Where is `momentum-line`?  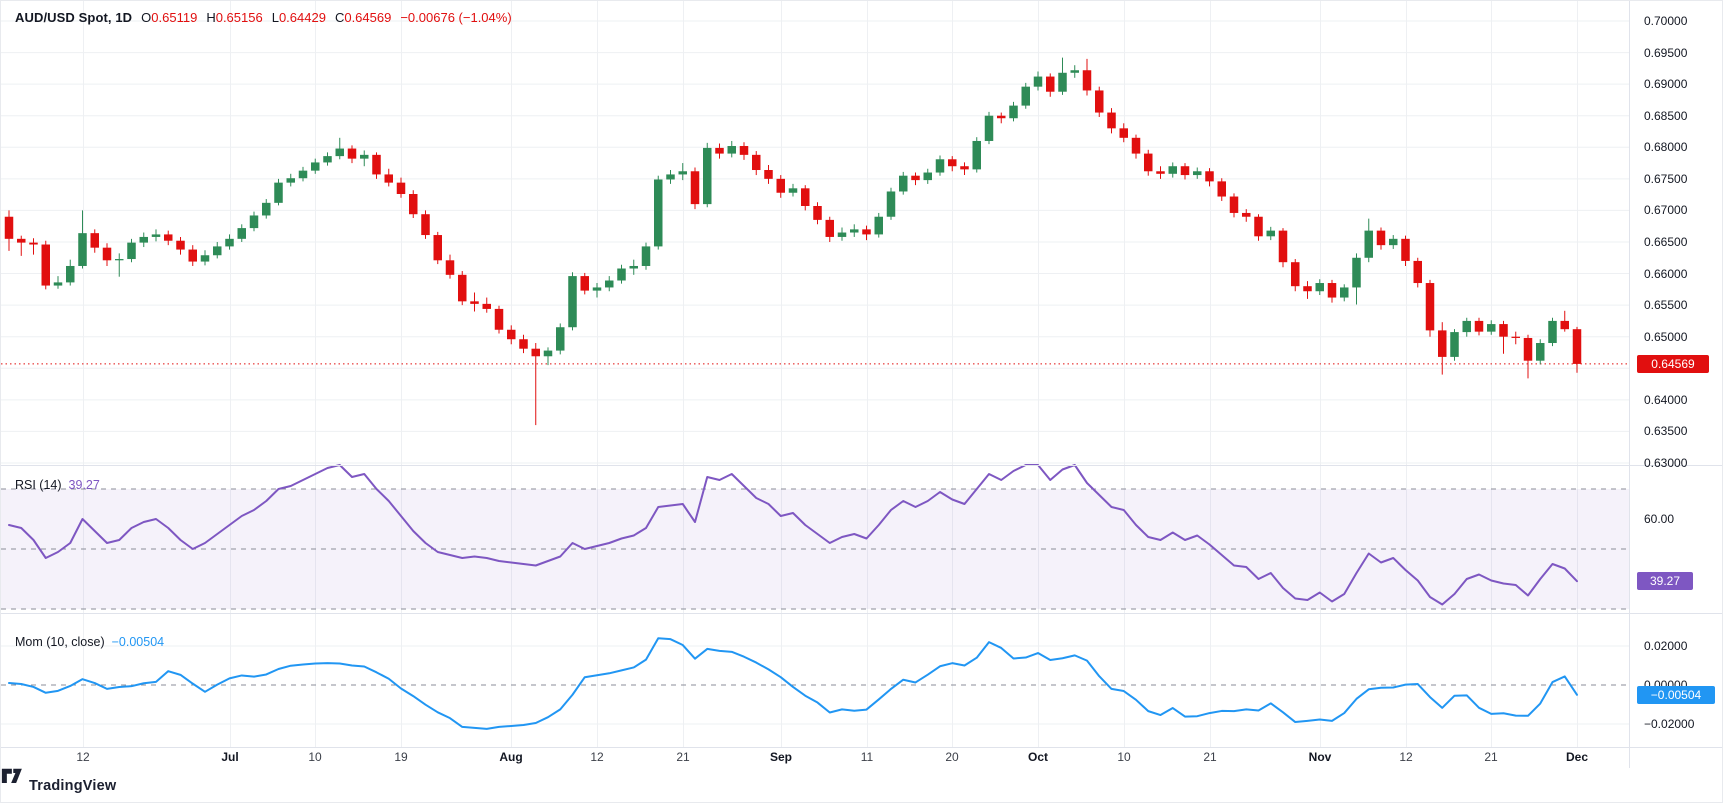
momentum-line is located at coordinates (793, 683).